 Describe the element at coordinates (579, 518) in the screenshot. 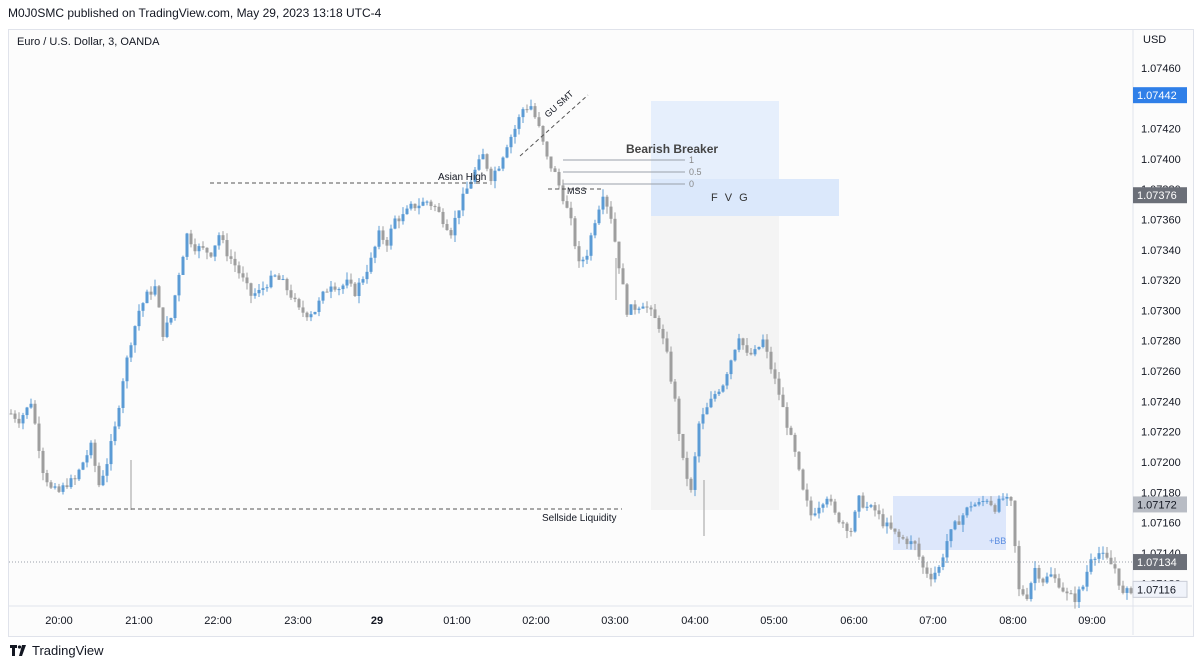

I see `sellside-liquidity-label: Sellside Liquidity` at that location.